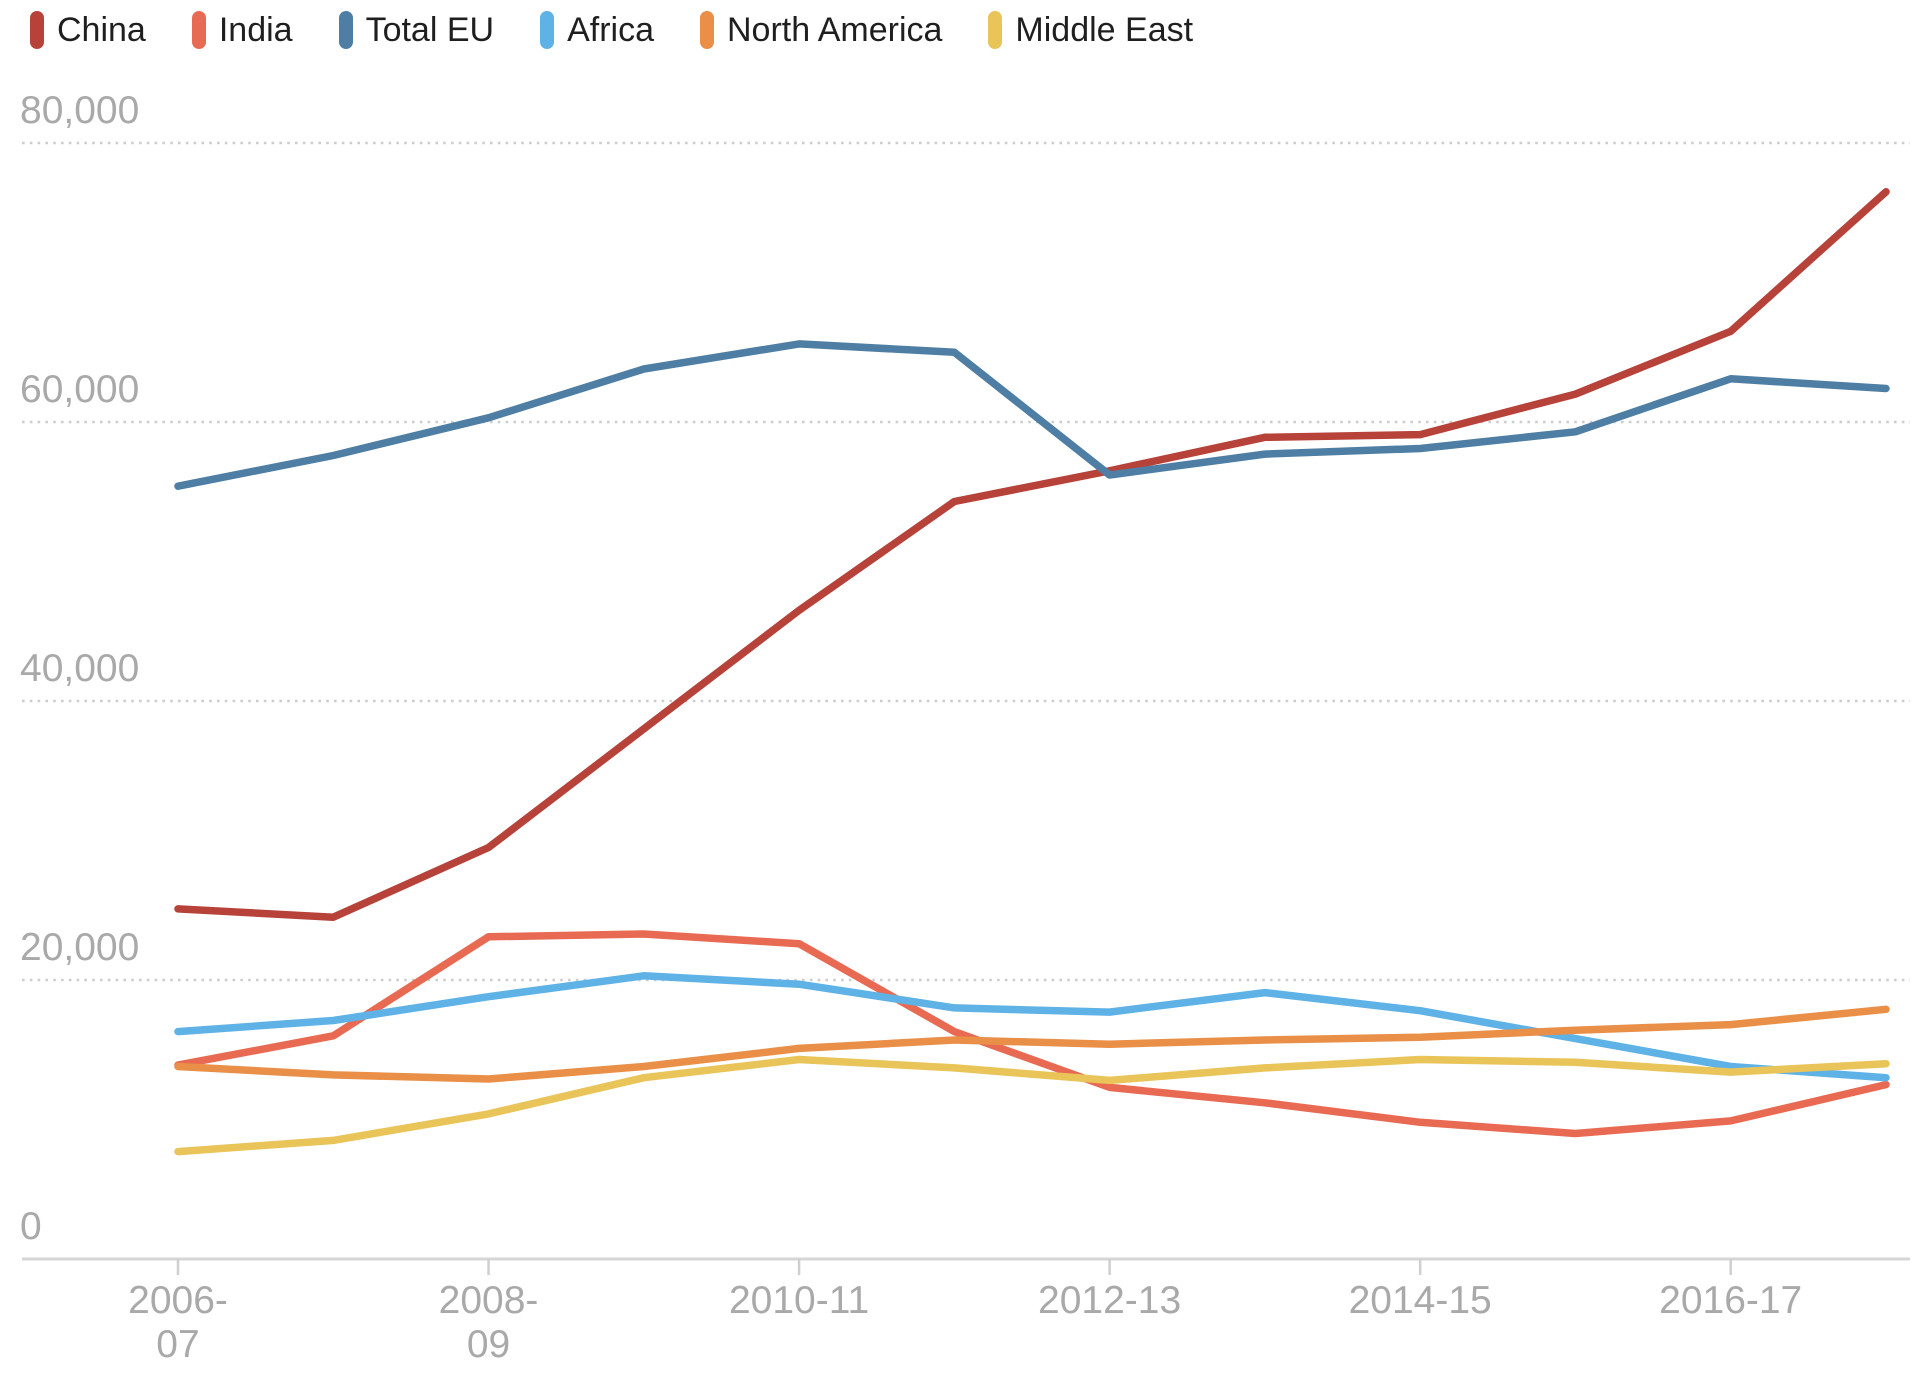 Image resolution: width=1916 pixels, height=1382 pixels. What do you see at coordinates (488, 1344) in the screenshot?
I see `x-axis-tick-label: 09` at bounding box center [488, 1344].